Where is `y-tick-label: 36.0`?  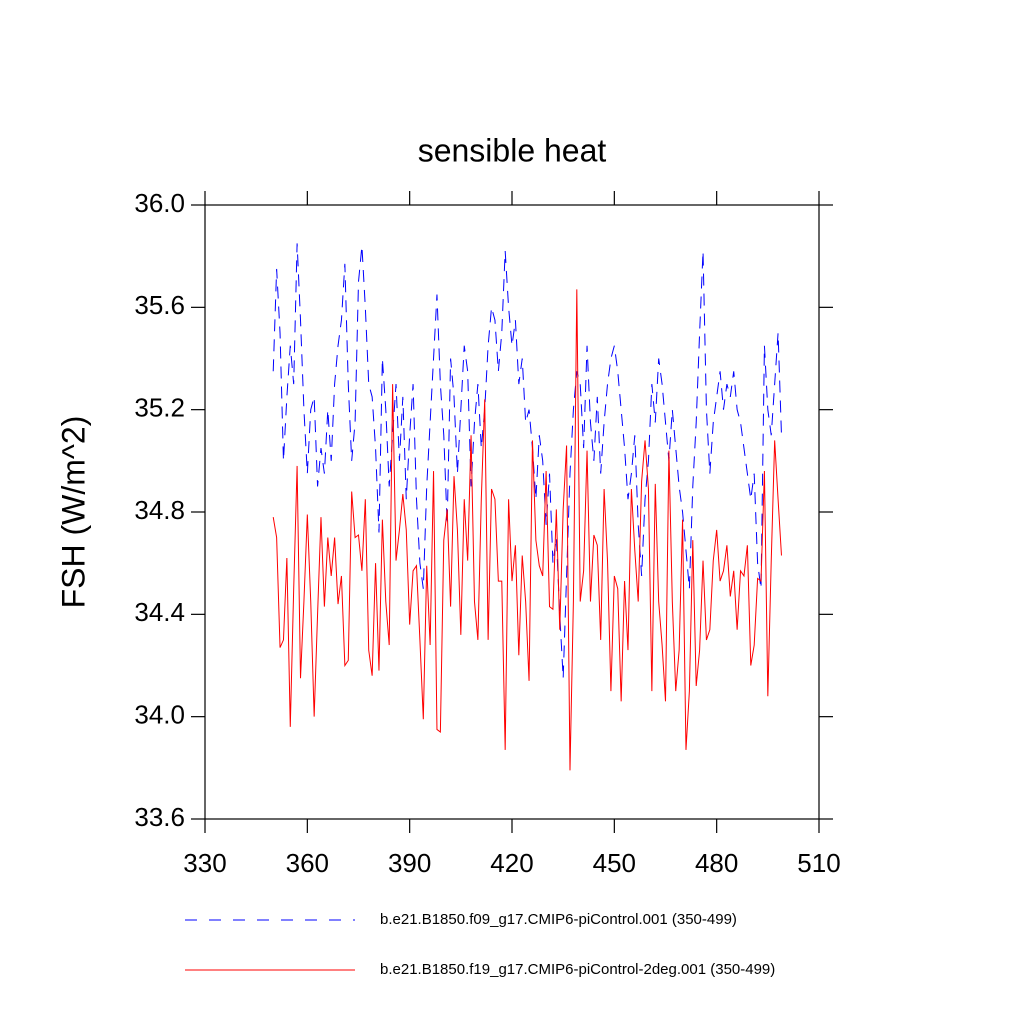
y-tick-label: 36.0 is located at coordinates (159, 203).